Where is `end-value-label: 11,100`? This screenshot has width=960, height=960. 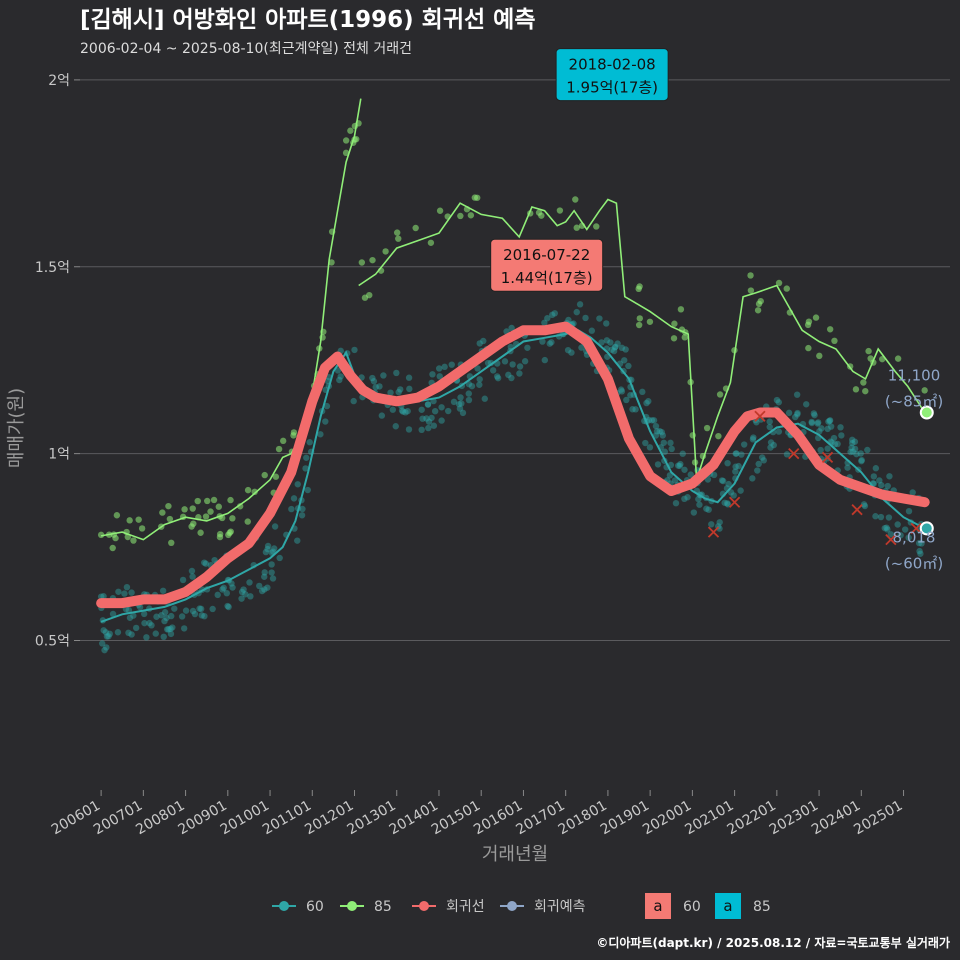
end-value-label: 11,100 is located at coordinates (914, 376).